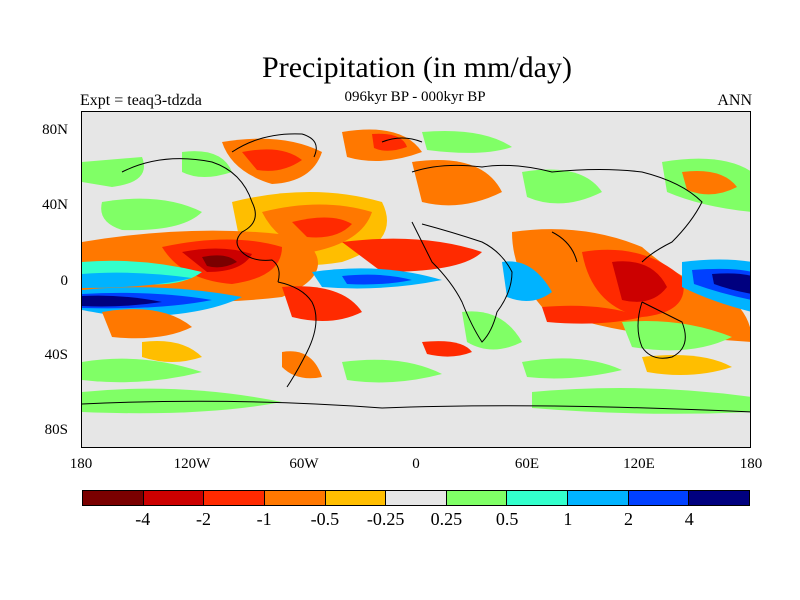  I want to click on colorbar-label: -2, so click(203, 519).